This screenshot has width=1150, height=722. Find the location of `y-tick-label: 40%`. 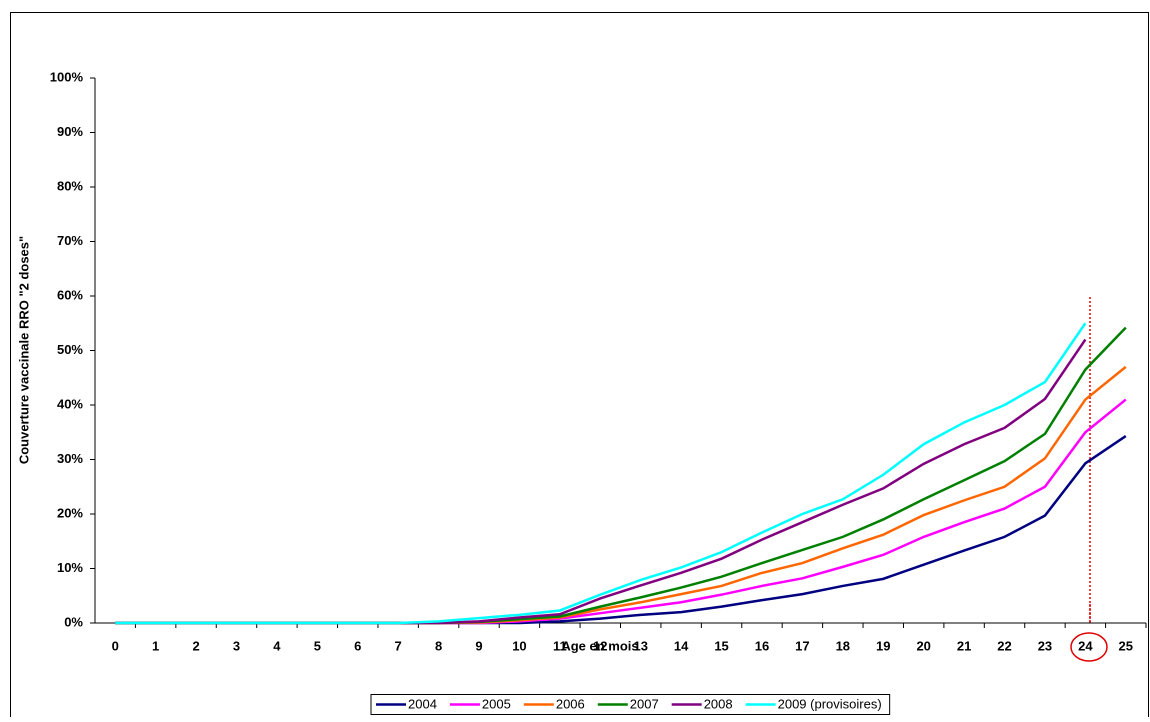

y-tick-label: 40% is located at coordinates (70, 403).